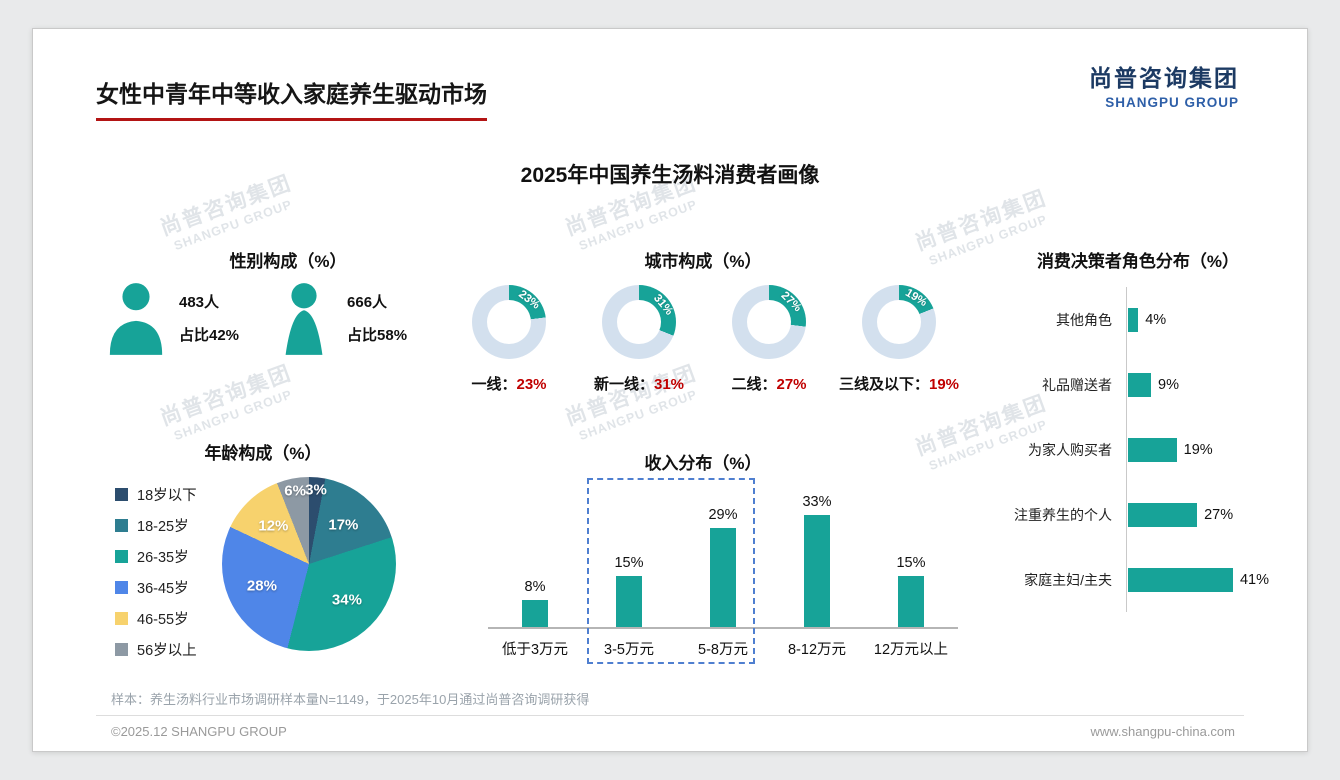 The width and height of the screenshot is (1340, 780). Describe the element at coordinates (199, 731) in the screenshot. I see `copyright-text: ©2025.12 SHANGPU GROUP` at that location.